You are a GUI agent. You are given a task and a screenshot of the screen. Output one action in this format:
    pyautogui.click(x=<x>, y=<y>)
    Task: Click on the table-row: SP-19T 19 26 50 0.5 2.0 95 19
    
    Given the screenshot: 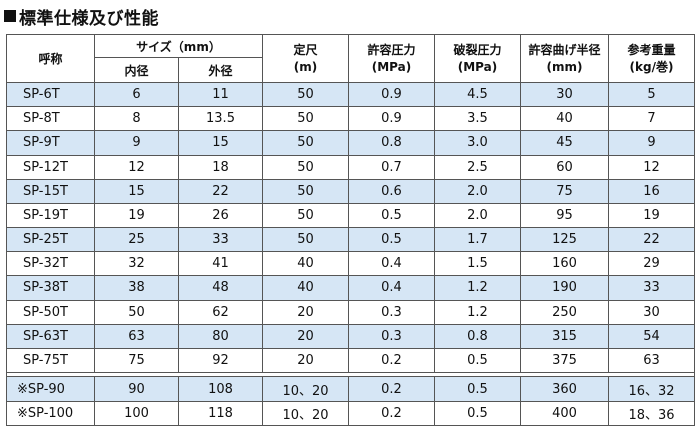 What is the action you would take?
    pyautogui.click(x=350, y=215)
    